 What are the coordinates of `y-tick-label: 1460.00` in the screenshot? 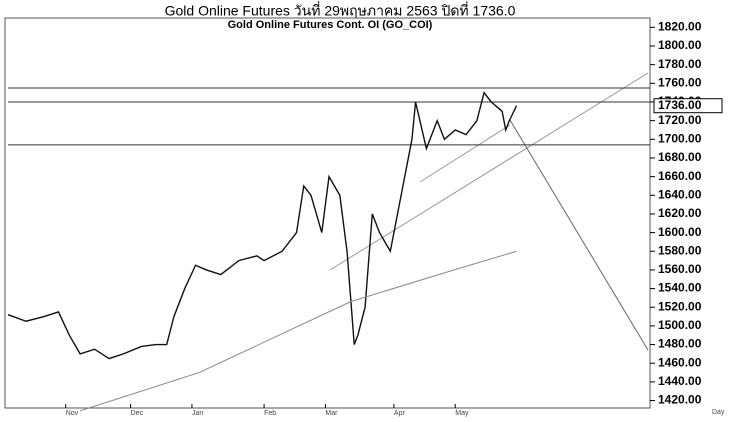 It's located at (680, 362).